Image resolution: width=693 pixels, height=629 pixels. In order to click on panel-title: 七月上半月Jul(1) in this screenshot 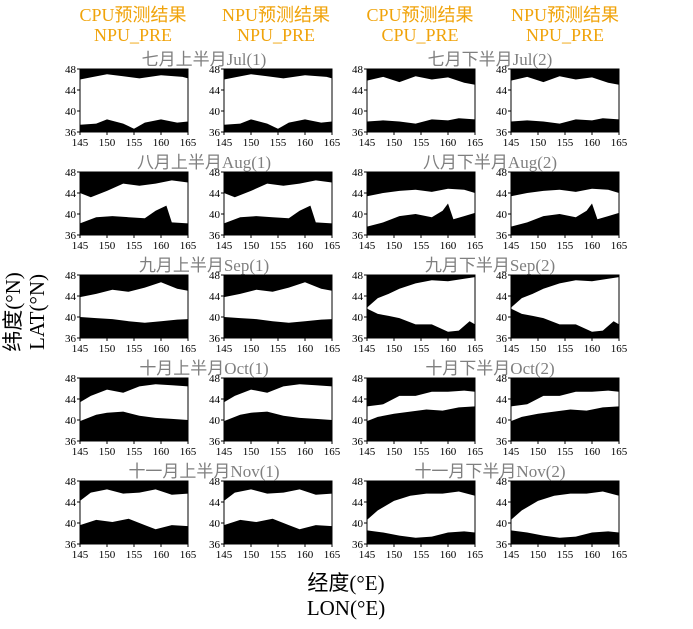, I will do `click(204, 59)`.